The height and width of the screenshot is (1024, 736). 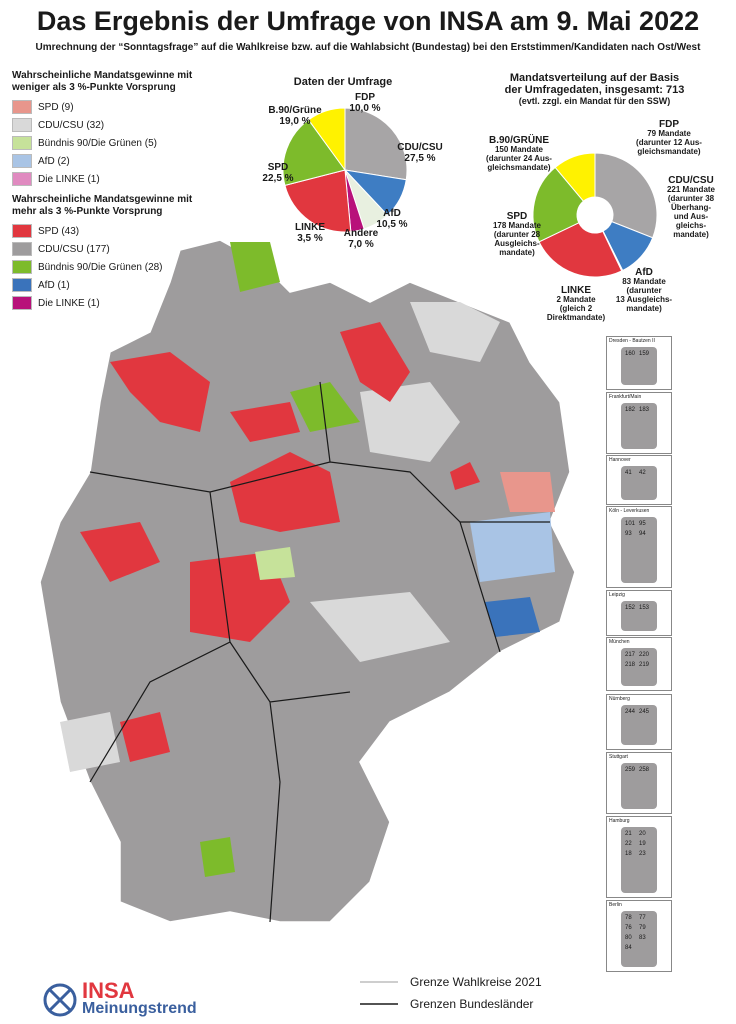 I want to click on district-spd-saar, so click(x=145, y=737).